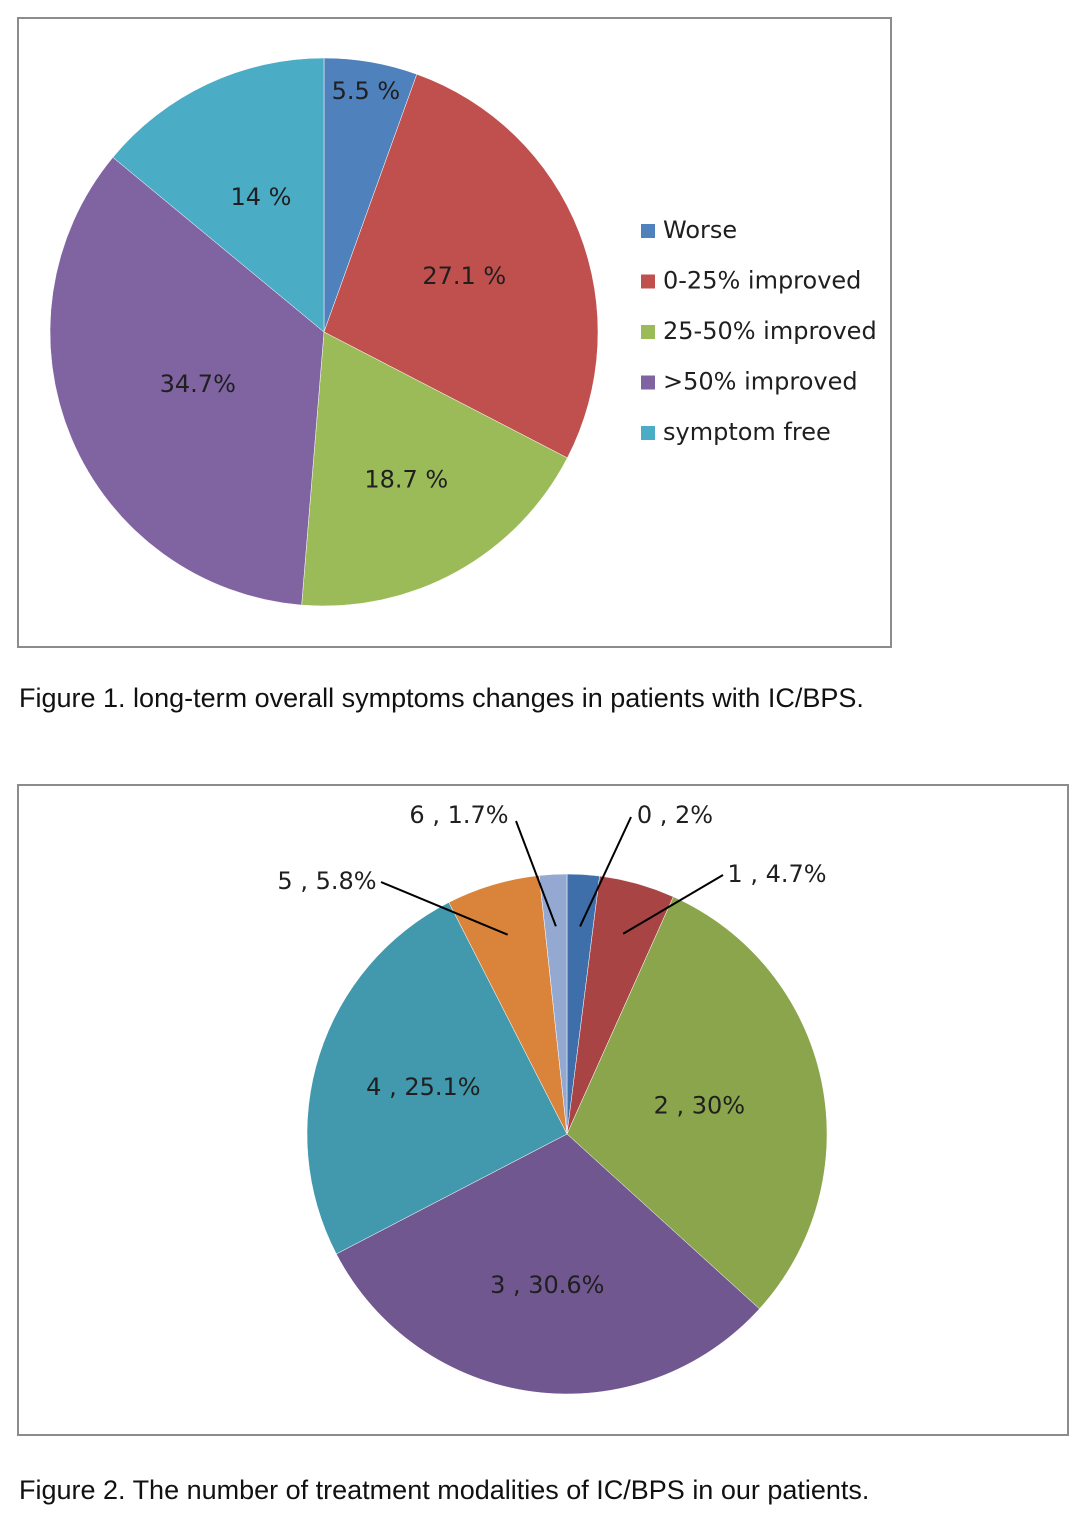  What do you see at coordinates (326, 881) in the screenshot?
I see `fig2-data-label-5: 5 , 5.8%` at bounding box center [326, 881].